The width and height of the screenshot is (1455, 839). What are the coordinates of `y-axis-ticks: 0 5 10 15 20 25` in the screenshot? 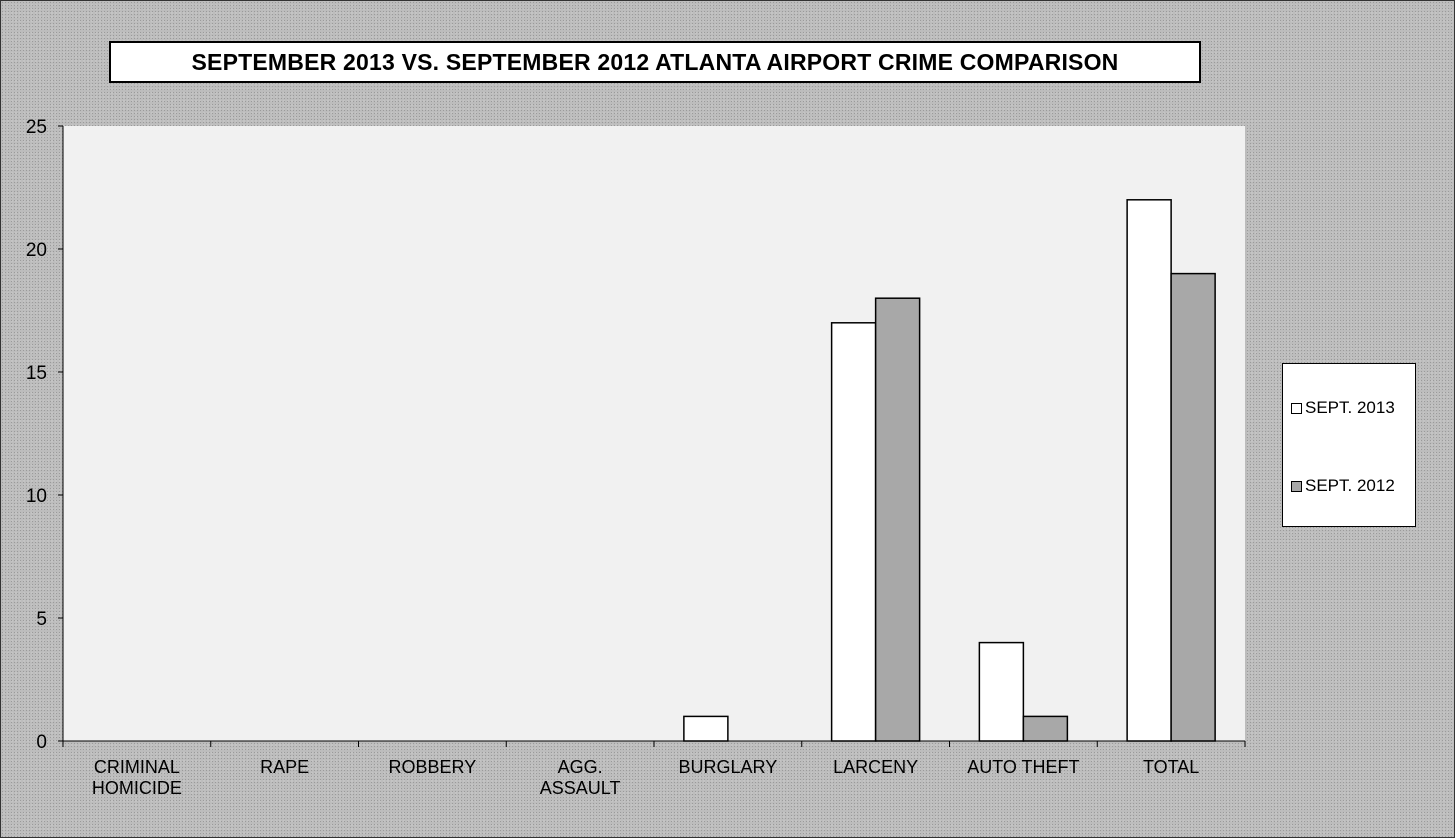 It's located at (44, 435).